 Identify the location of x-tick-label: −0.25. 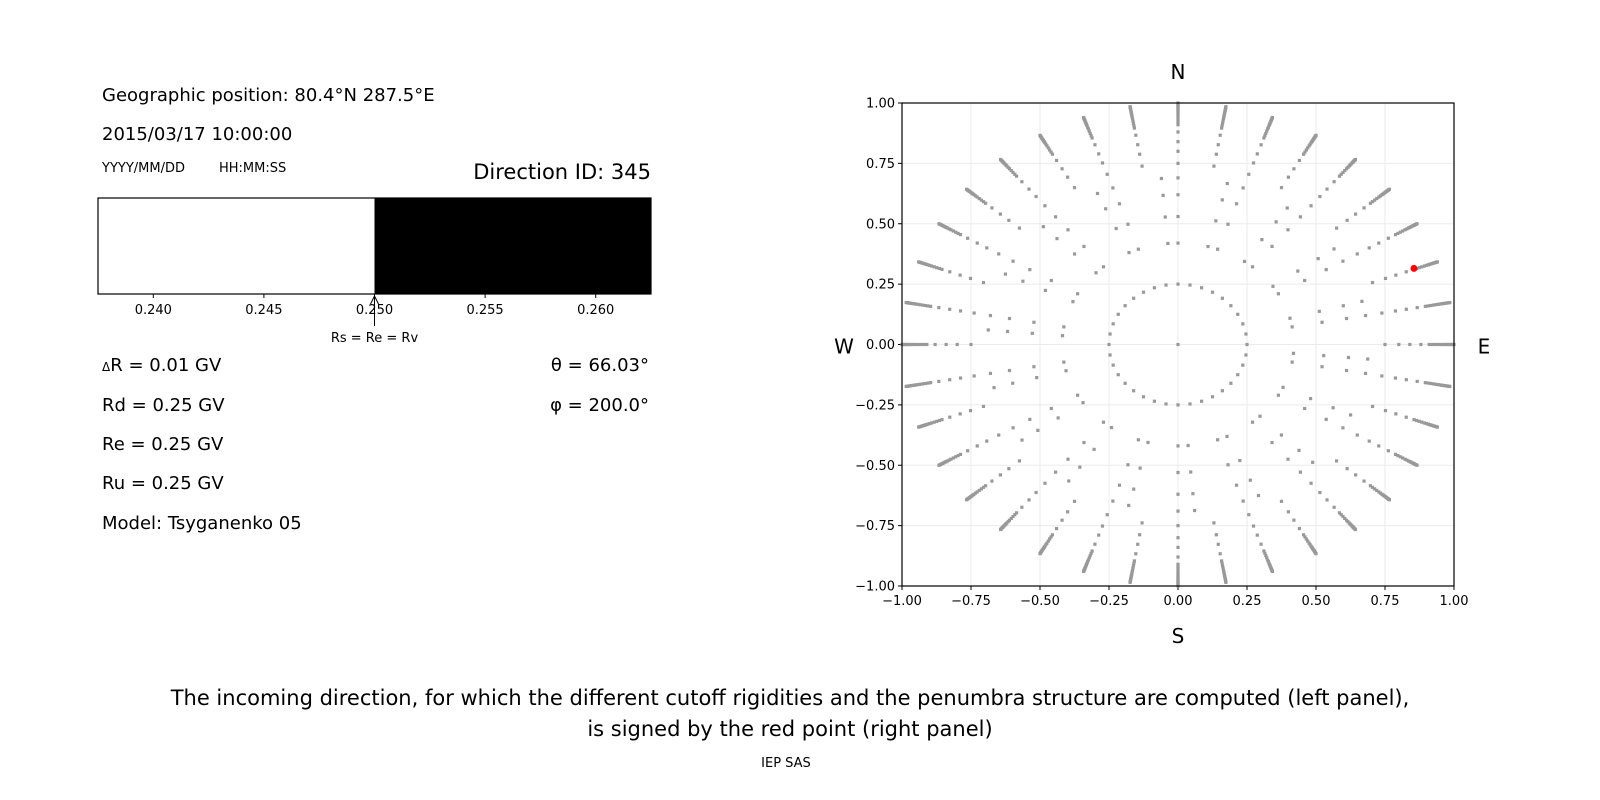
(1109, 601).